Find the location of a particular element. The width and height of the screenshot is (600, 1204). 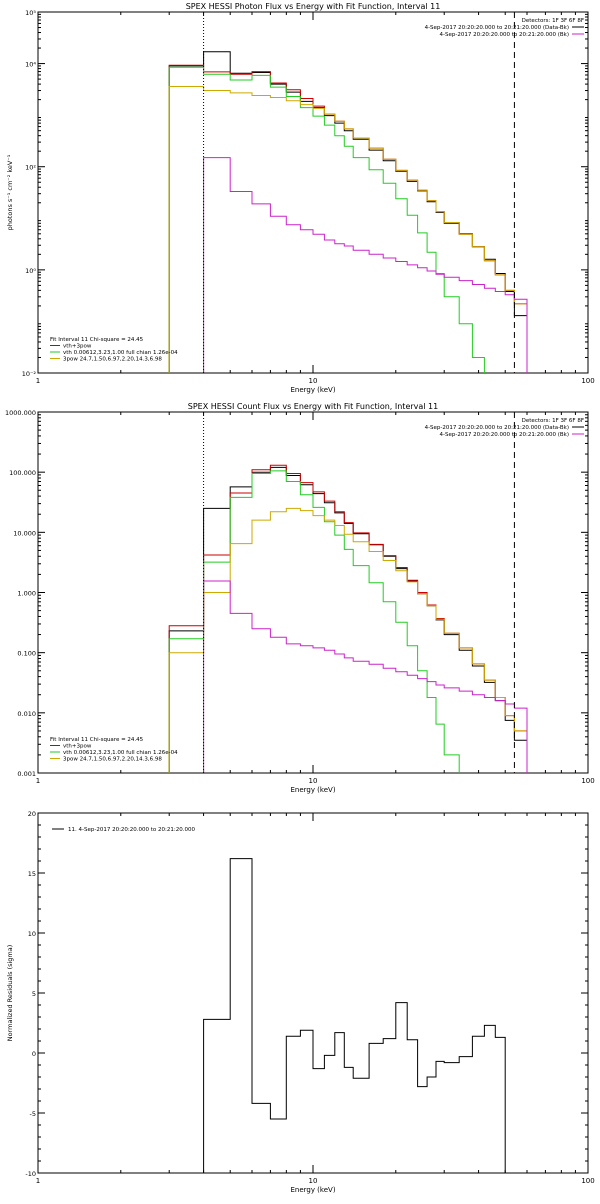

y-tick-label: 10 is located at coordinates (32, 934).